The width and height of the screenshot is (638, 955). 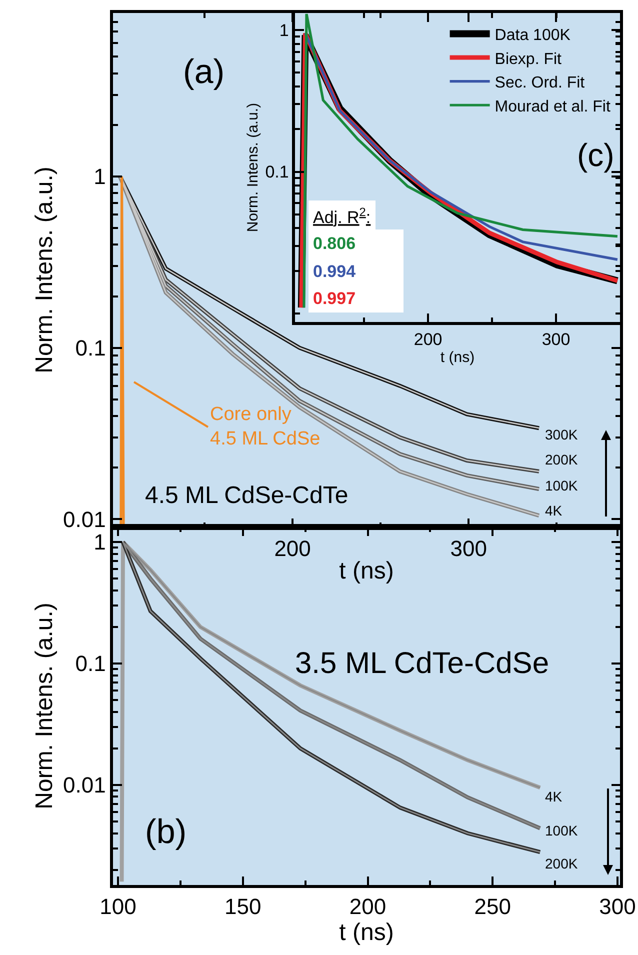 I want to click on annotation: Adj. R$^{2}$:, so click(x=342, y=216).